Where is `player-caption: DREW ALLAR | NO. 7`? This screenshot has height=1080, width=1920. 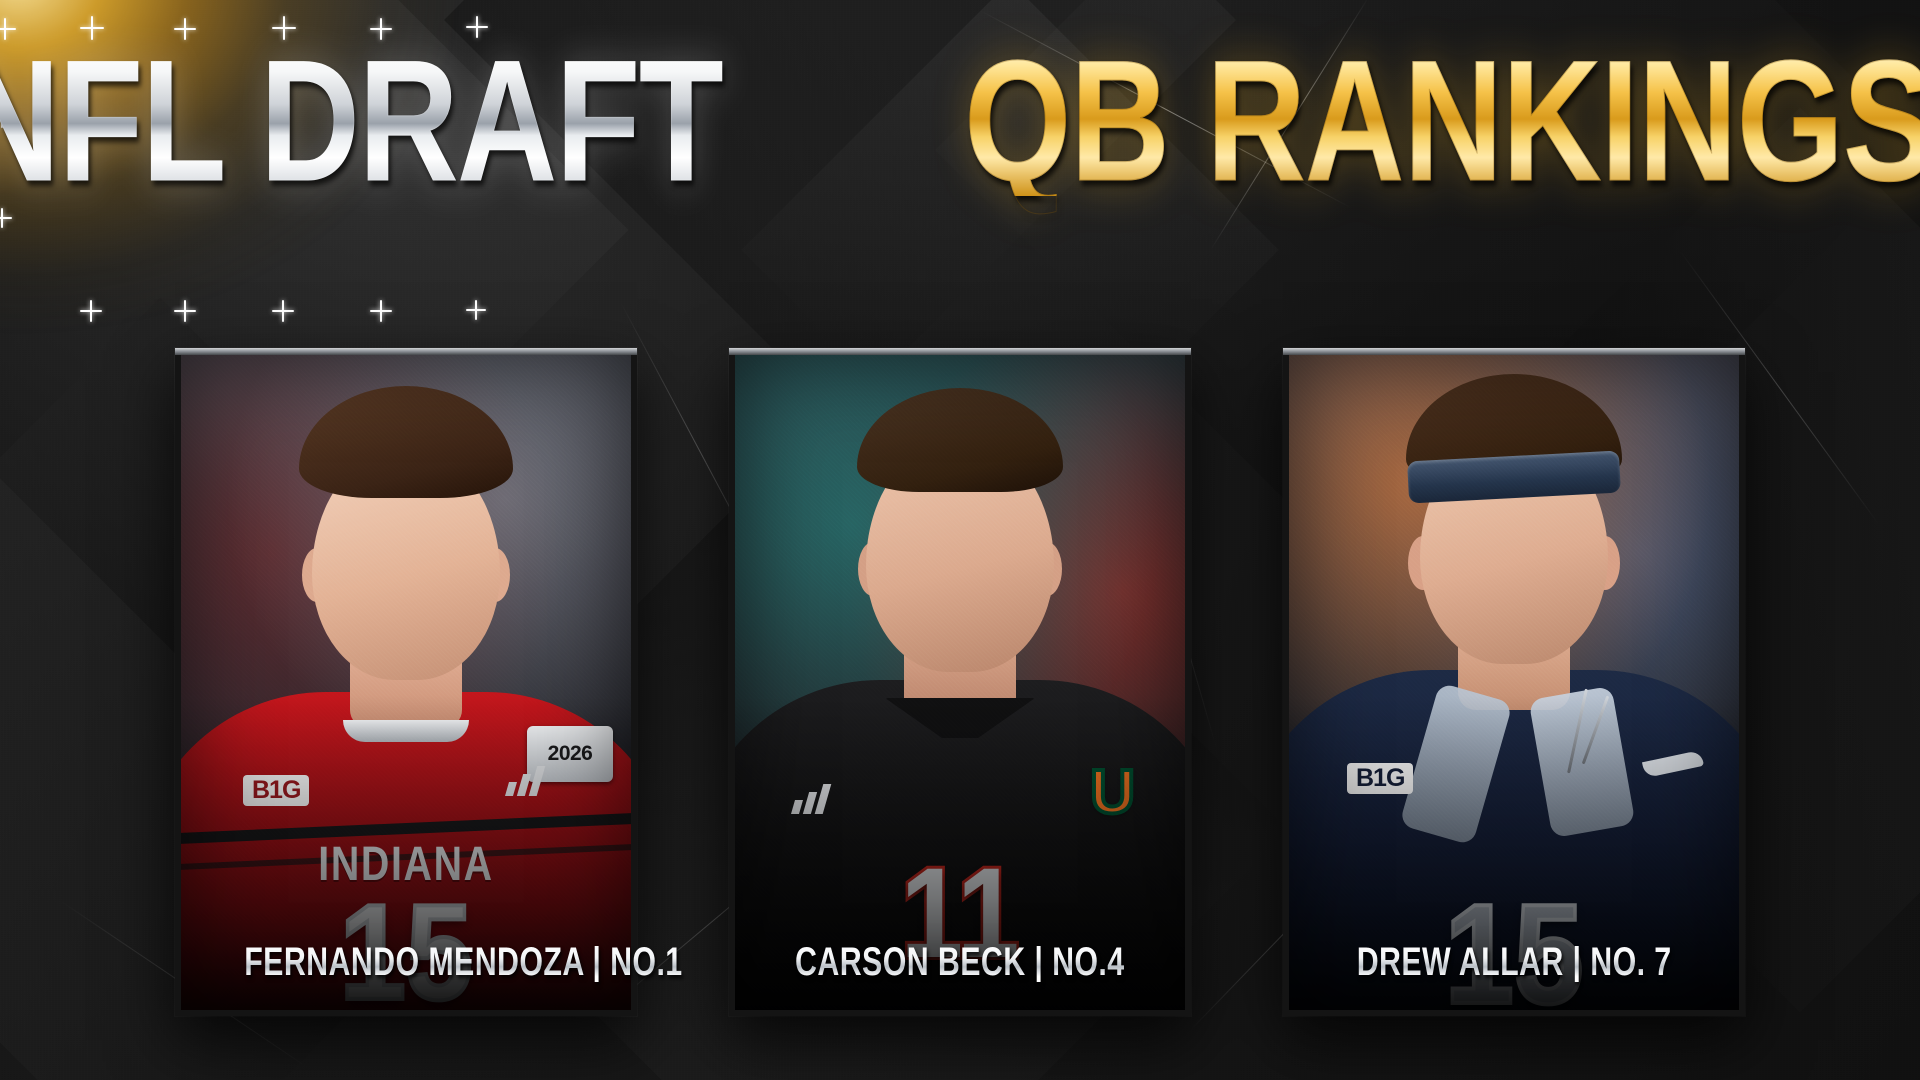
player-caption: DREW ALLAR | NO. 7 is located at coordinates (1514, 962).